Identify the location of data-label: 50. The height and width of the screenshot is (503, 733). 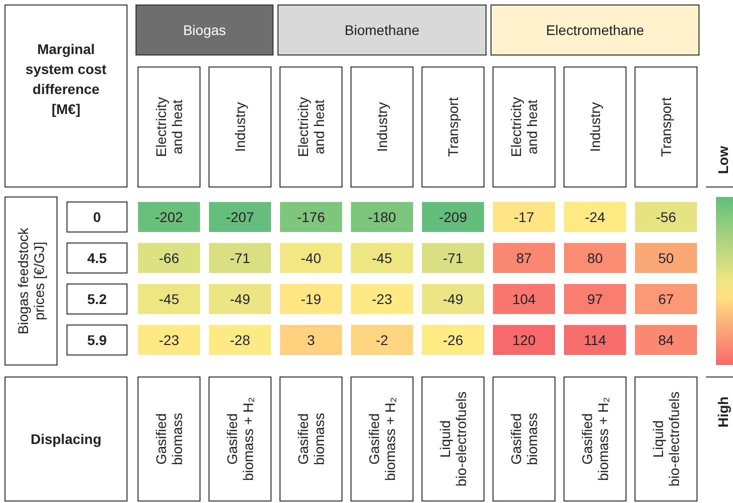
(666, 258).